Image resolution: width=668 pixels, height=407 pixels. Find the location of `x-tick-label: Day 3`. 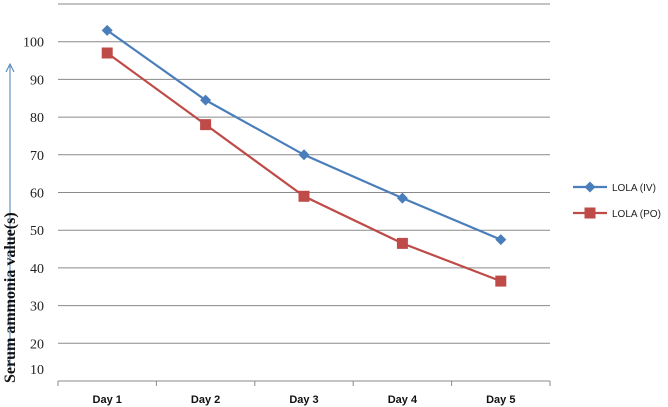

x-tick-label: Day 3 is located at coordinates (303, 400).